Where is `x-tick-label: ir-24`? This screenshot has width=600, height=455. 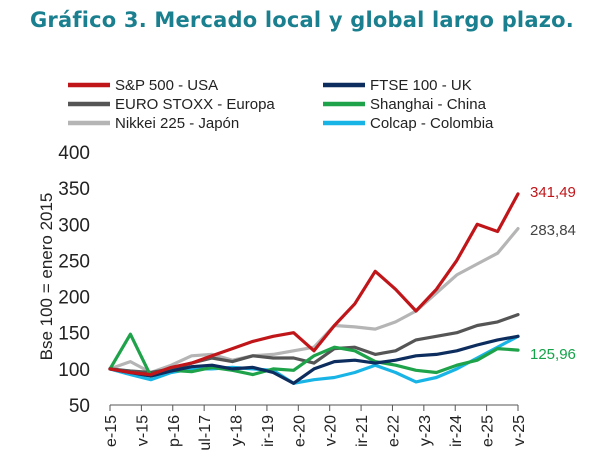
x-tick-label: ir-24 is located at coordinates (456, 431).